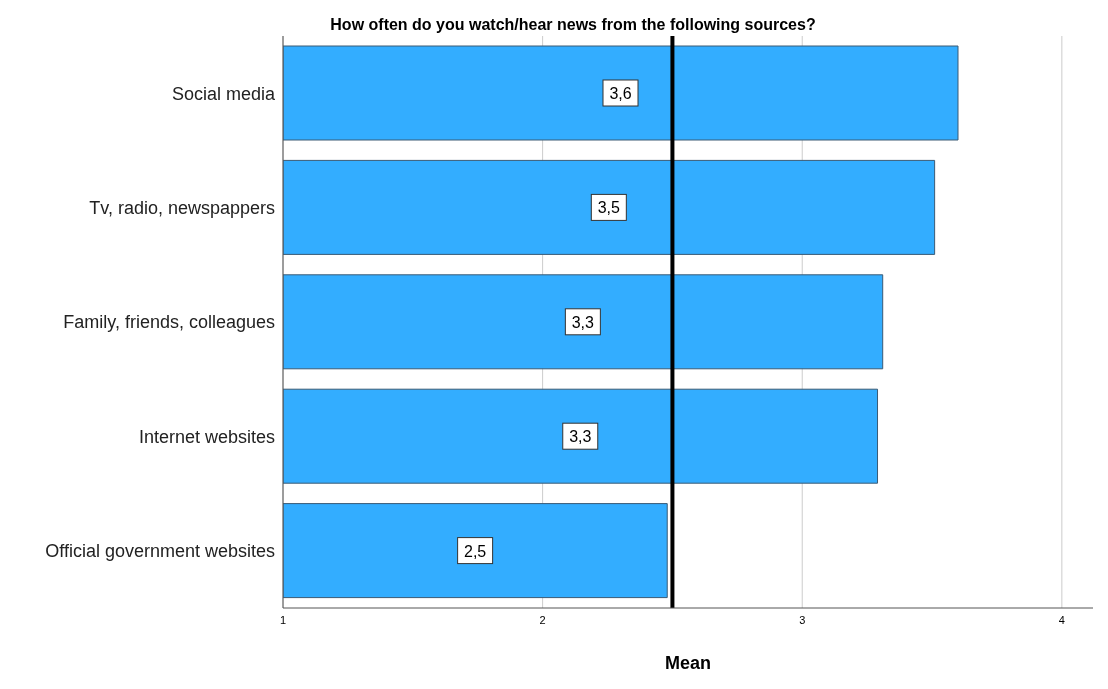 The width and height of the screenshot is (1108, 689). I want to click on chart-title: How often do you watch/hear news from the following sources?, so click(573, 25).